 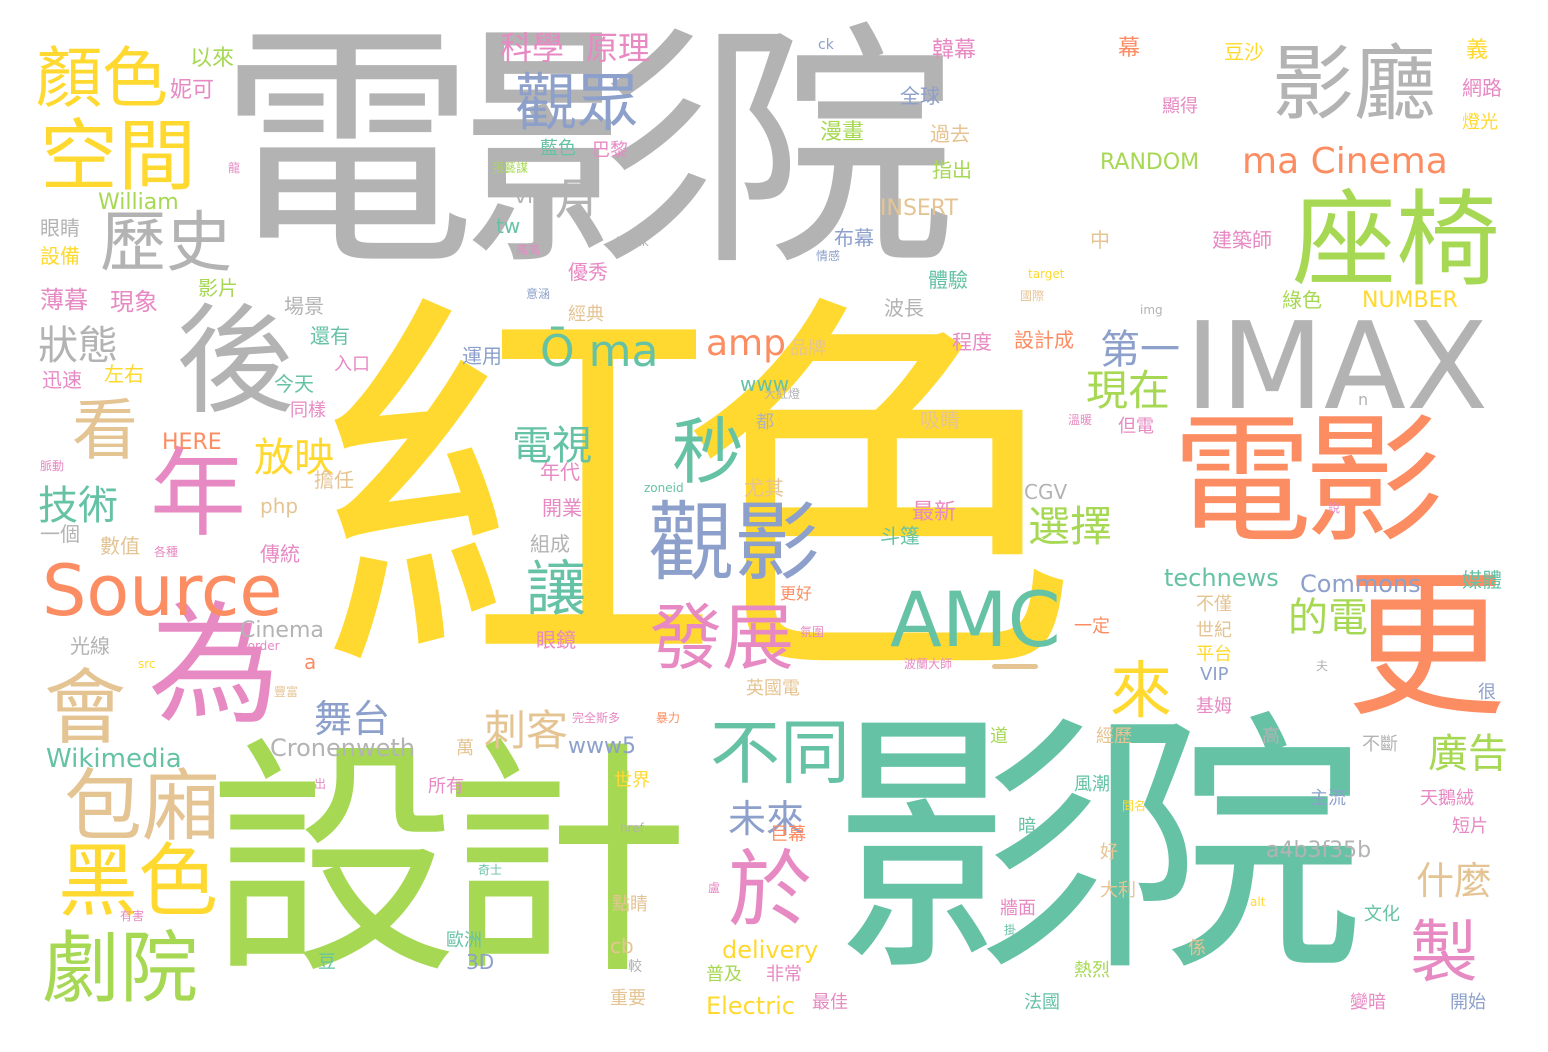 I want to click on word: 說, so click(x=1334, y=508).